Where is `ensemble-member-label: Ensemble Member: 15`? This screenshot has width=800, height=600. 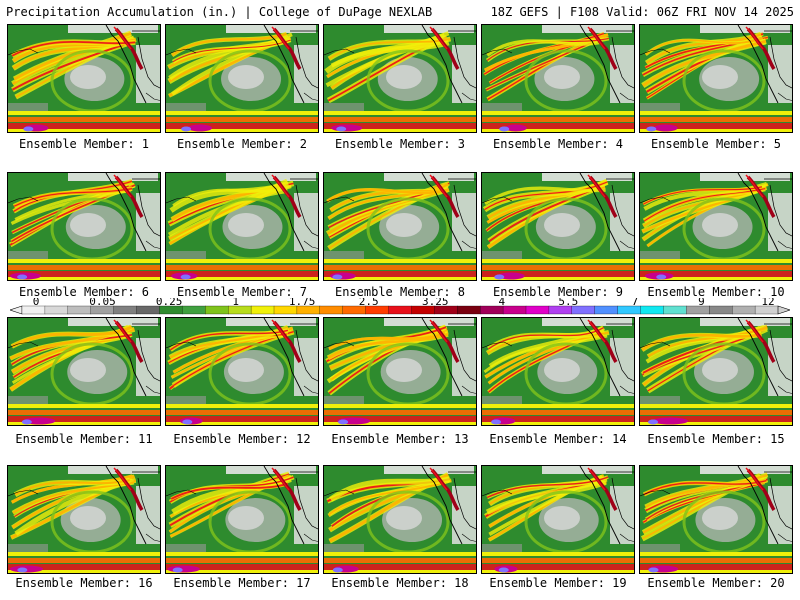
ensemble-member-label: Ensemble Member: 15 is located at coordinates (716, 439).